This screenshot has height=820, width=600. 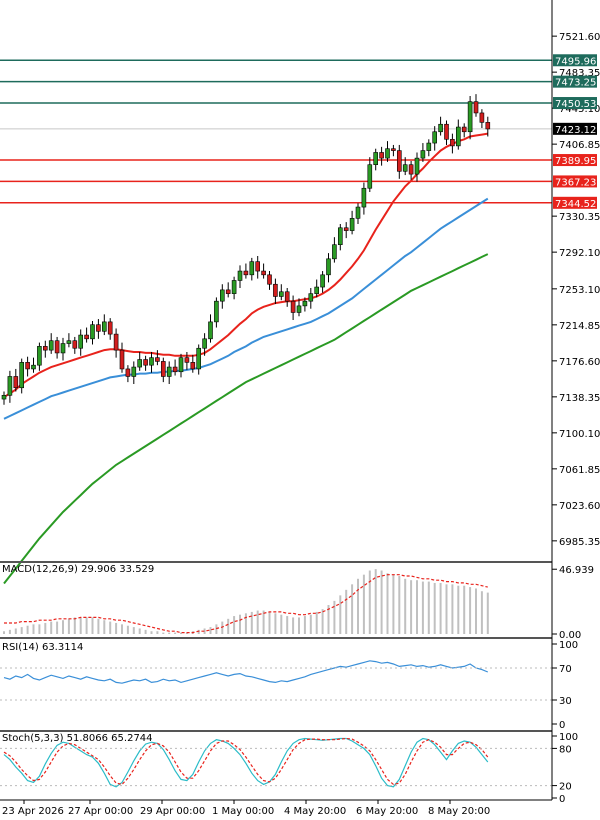 I want to click on rsi-tick-label: 70, so click(x=565, y=669).